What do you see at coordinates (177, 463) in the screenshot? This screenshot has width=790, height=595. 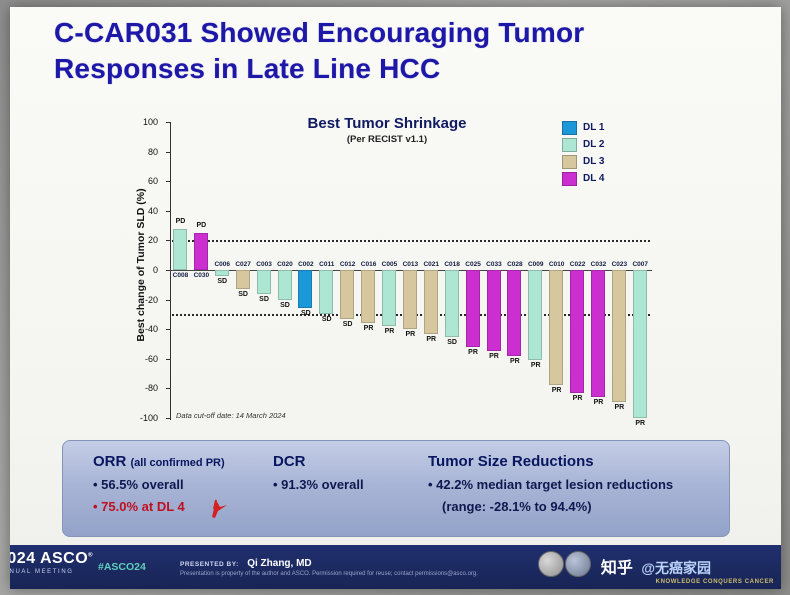 I see `orr-heading-note: (all confirmed PR)` at bounding box center [177, 463].